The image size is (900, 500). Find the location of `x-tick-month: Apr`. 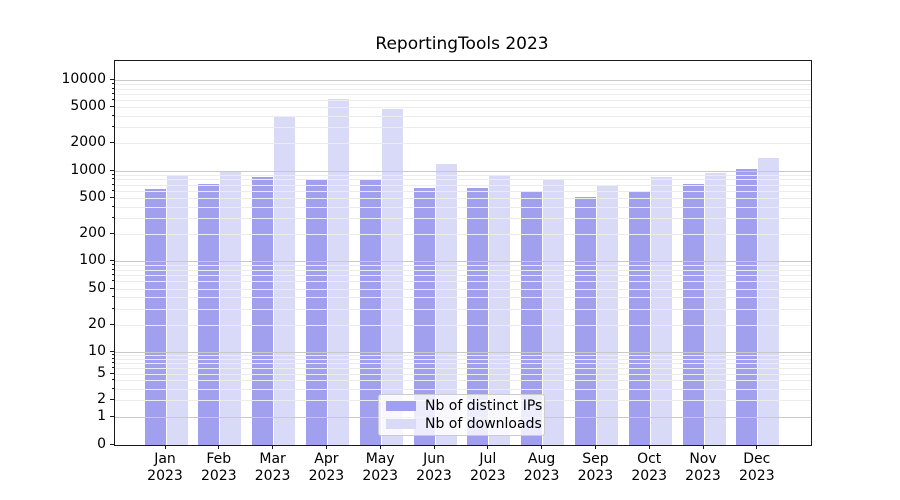

x-tick-month: Apr is located at coordinates (326, 459).